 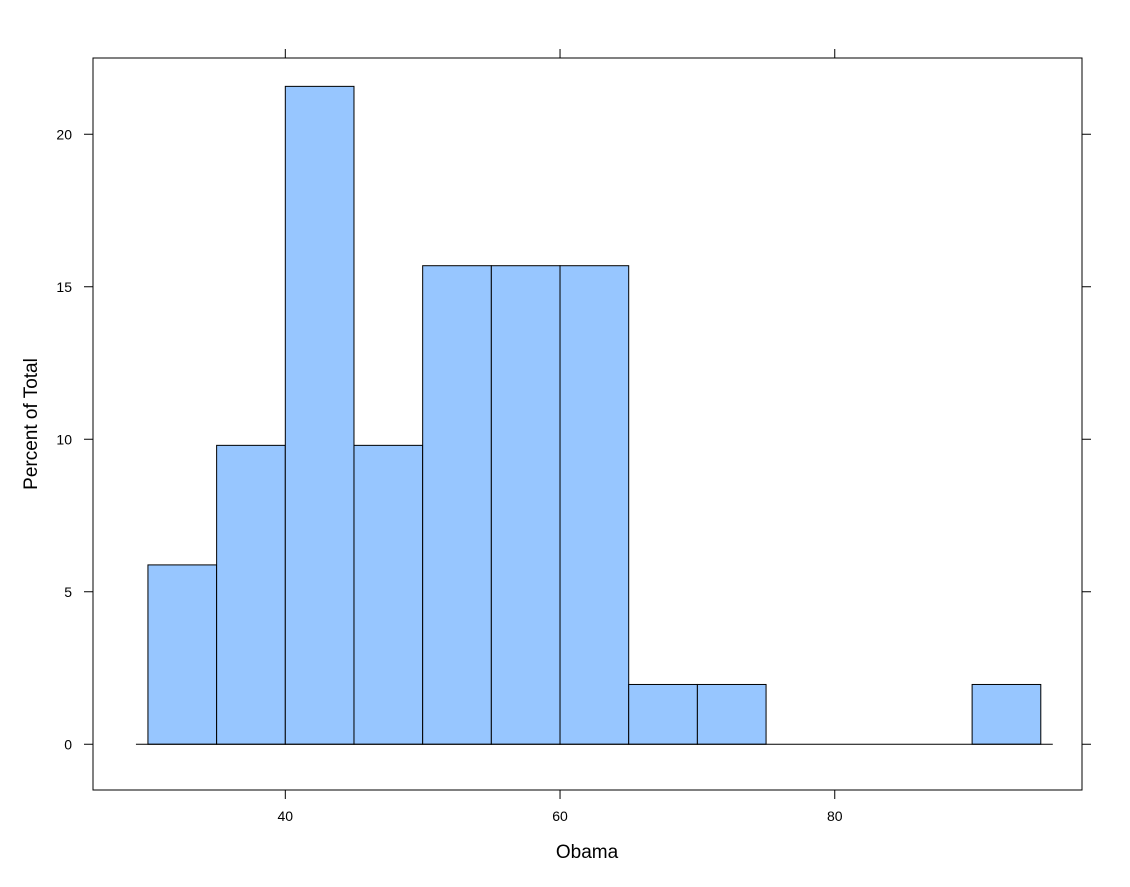 What do you see at coordinates (68, 592) in the screenshot?
I see `y-tick-label: 5` at bounding box center [68, 592].